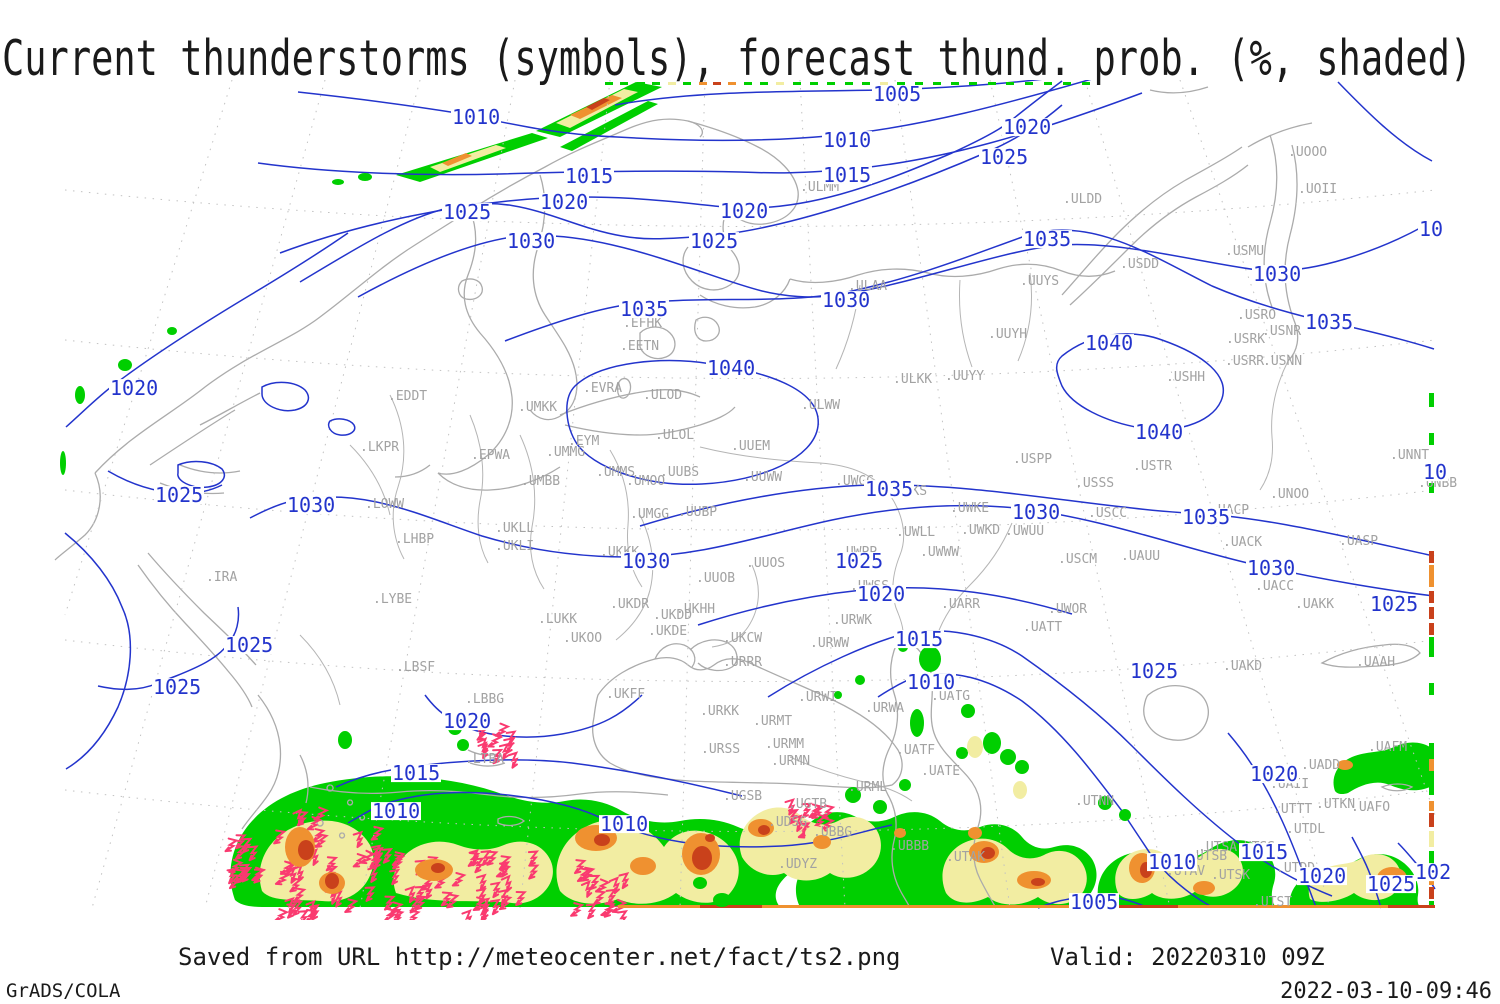 The width and height of the screenshot is (1500, 1004). What do you see at coordinates (940, 552) in the screenshot?
I see `station-label: .UWWW` at bounding box center [940, 552].